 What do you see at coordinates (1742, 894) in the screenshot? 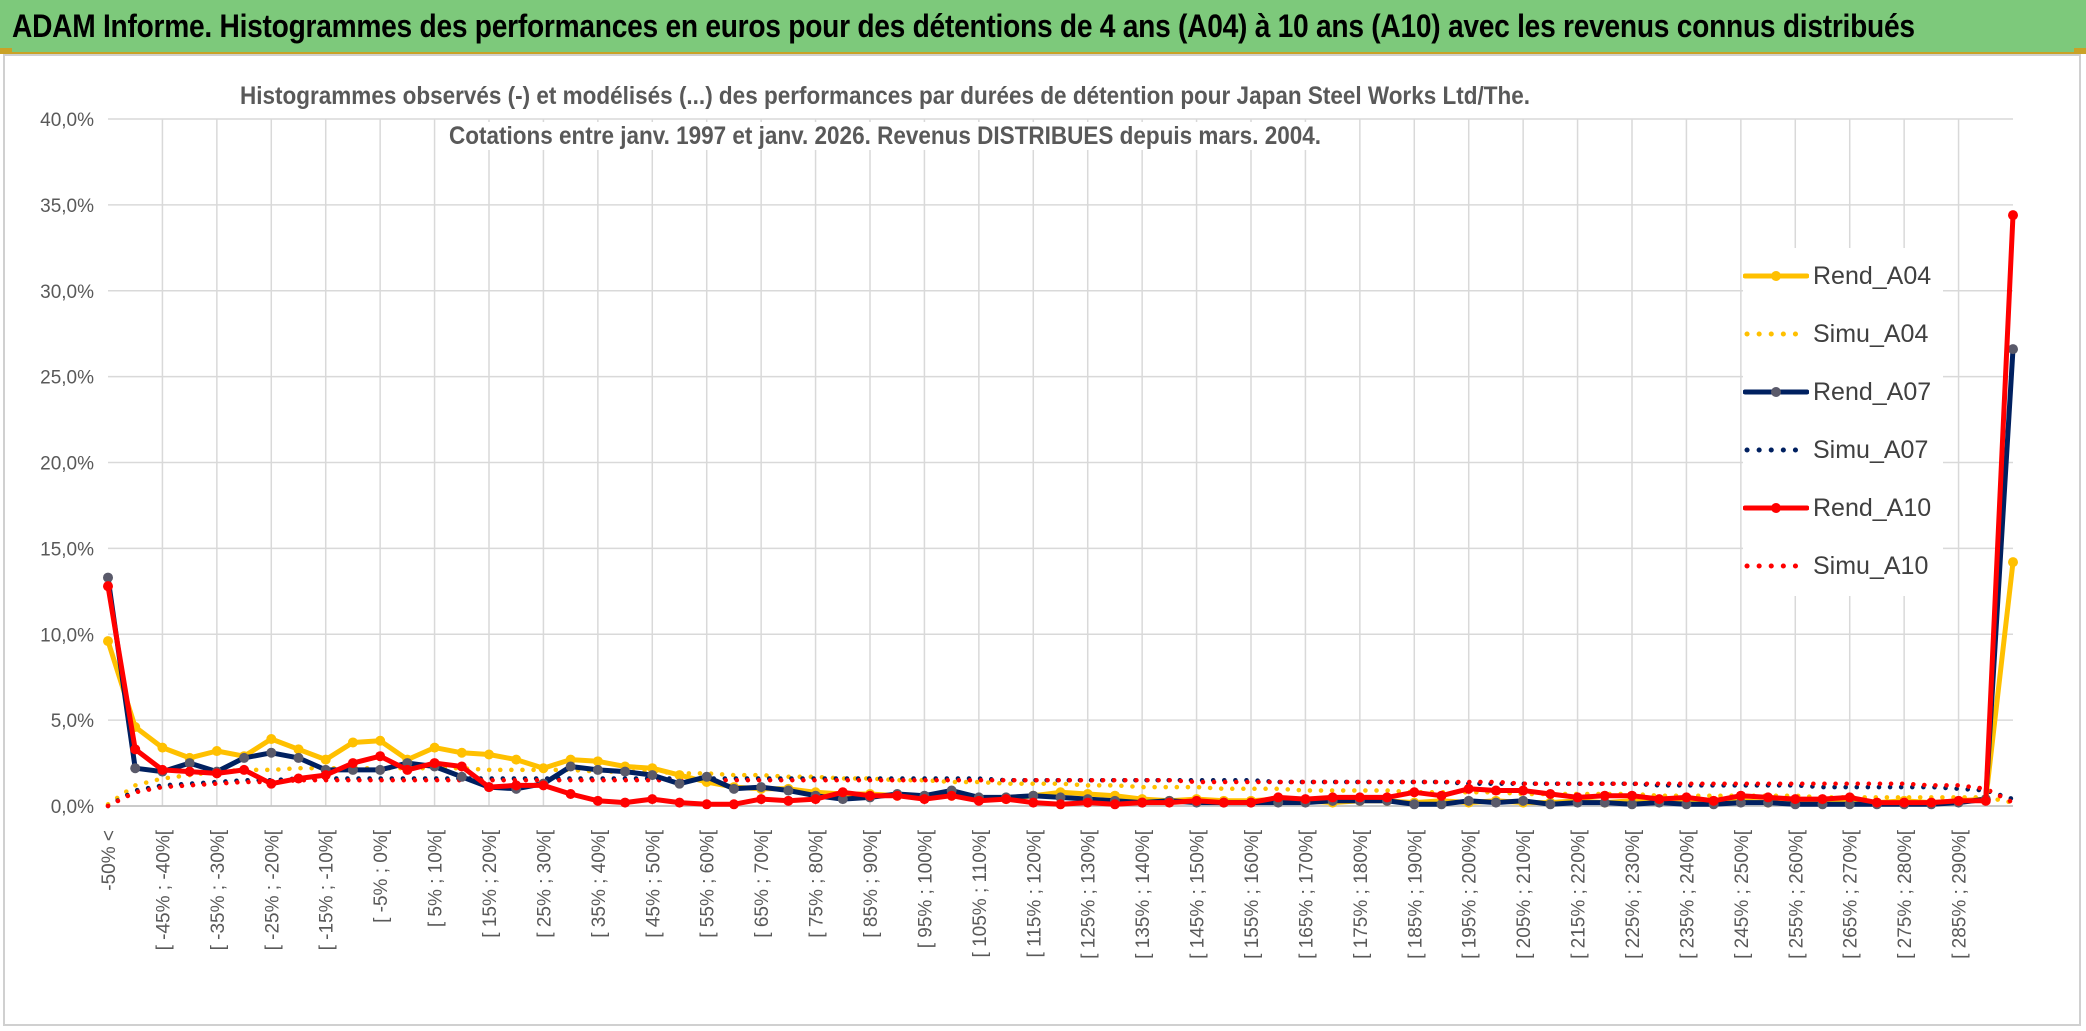
I see `x-tick-label: [ 245% ; 250%[` at bounding box center [1742, 894].